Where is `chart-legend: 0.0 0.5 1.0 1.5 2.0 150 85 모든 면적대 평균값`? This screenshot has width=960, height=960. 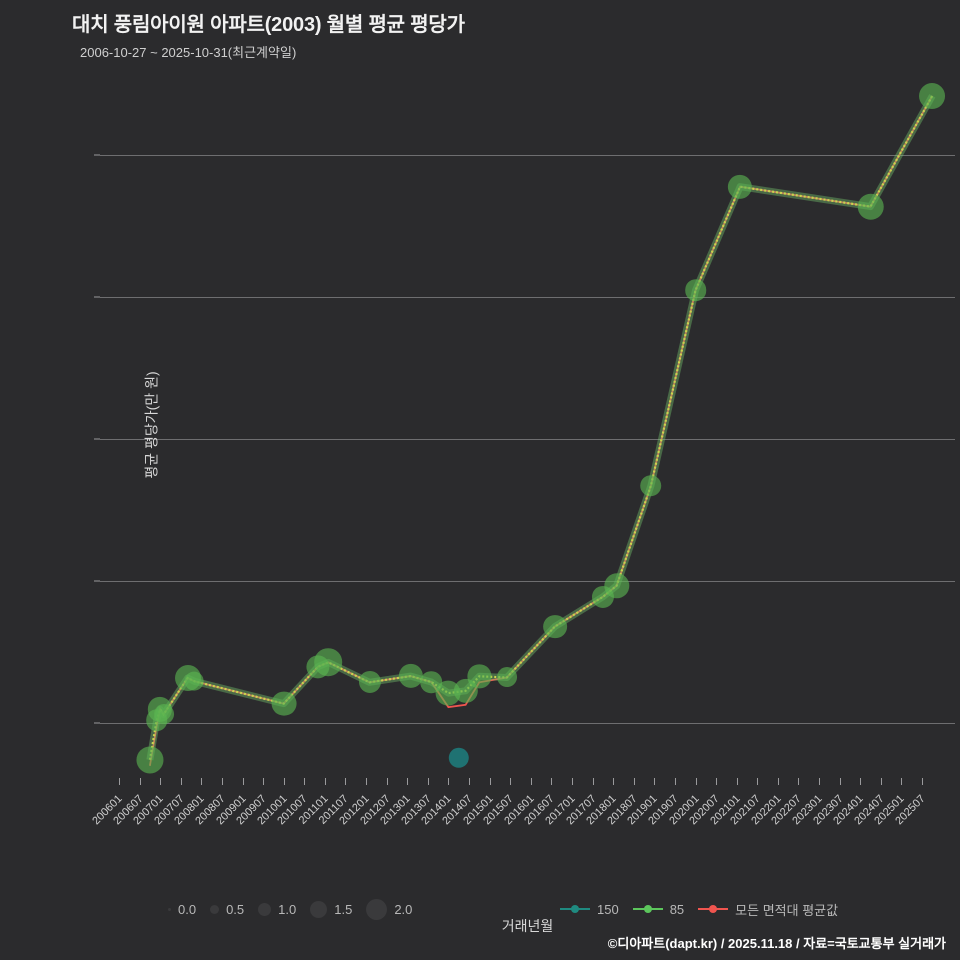
chart-legend: 0.0 0.5 1.0 1.5 2.0 150 85 모든 면적대 평균값 is located at coordinates (480, 909).